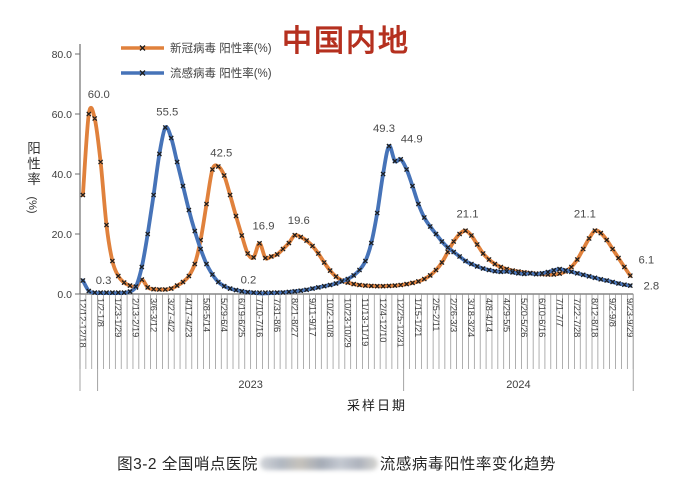  What do you see at coordinates (104, 281) in the screenshot?
I see `data-label: 0.3` at bounding box center [104, 281].